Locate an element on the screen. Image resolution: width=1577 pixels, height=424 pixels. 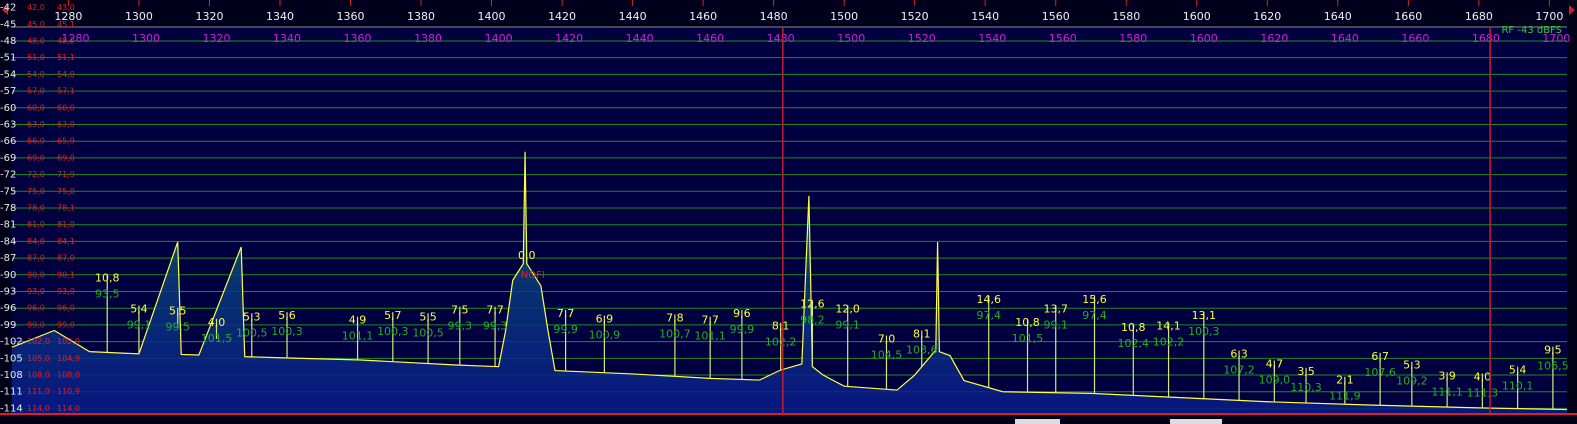
peak-snr: 4,7 is located at coordinates (1275, 364).